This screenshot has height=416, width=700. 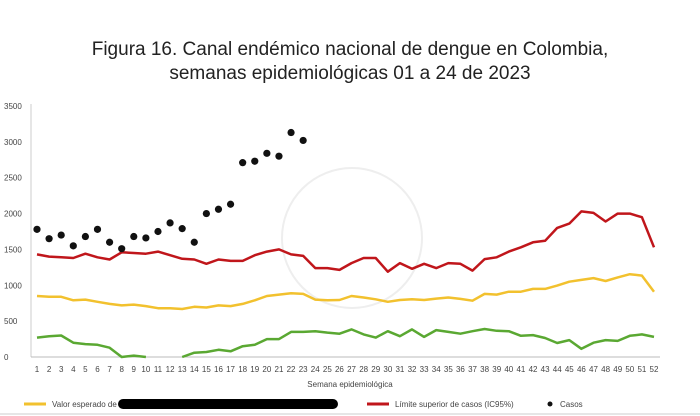 What do you see at coordinates (37, 369) in the screenshot?
I see `x-tick-label: 1` at bounding box center [37, 369].